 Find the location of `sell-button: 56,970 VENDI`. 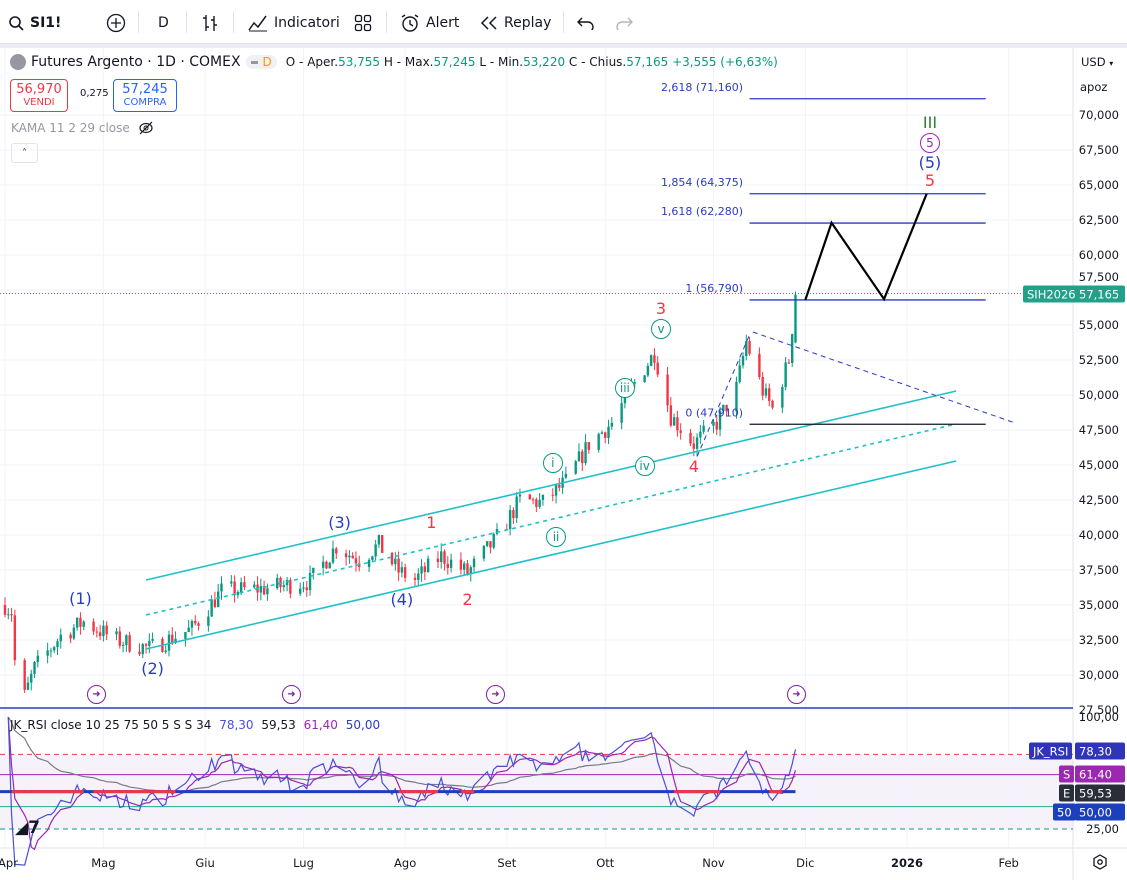

sell-button: 56,970 VENDI is located at coordinates (39, 95).